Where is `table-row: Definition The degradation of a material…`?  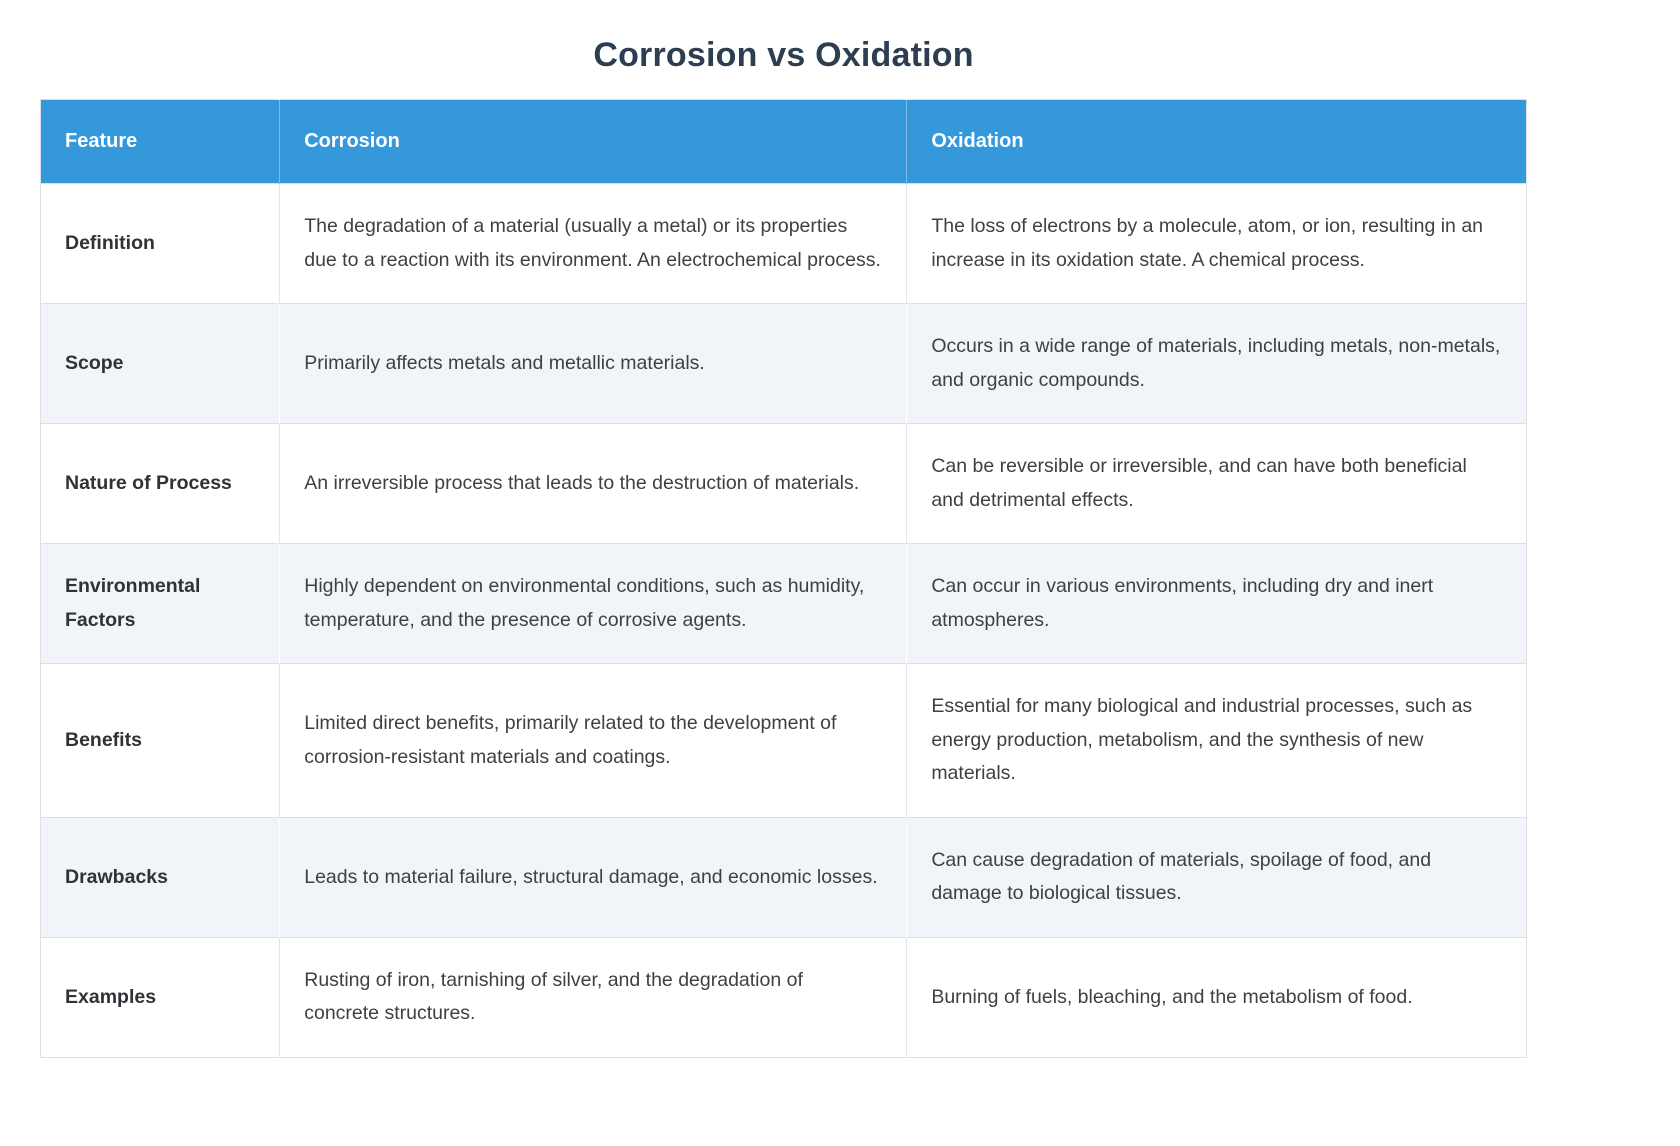 table-row: Definition The degradation of a material… is located at coordinates (783, 243).